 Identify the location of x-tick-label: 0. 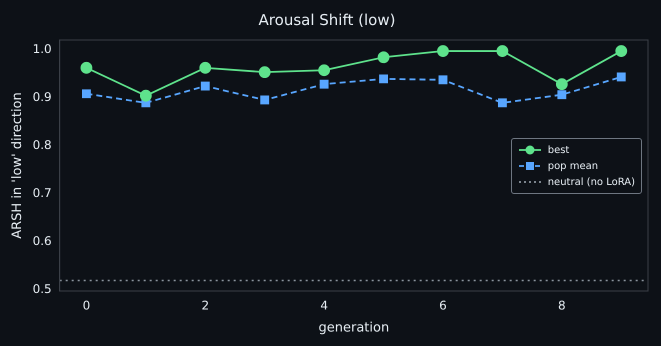
(86, 305).